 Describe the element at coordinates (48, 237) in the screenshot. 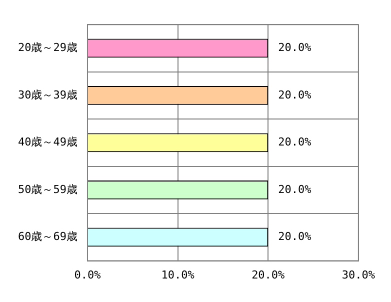

I see `y-tick-label: 60歳～69歳` at that location.